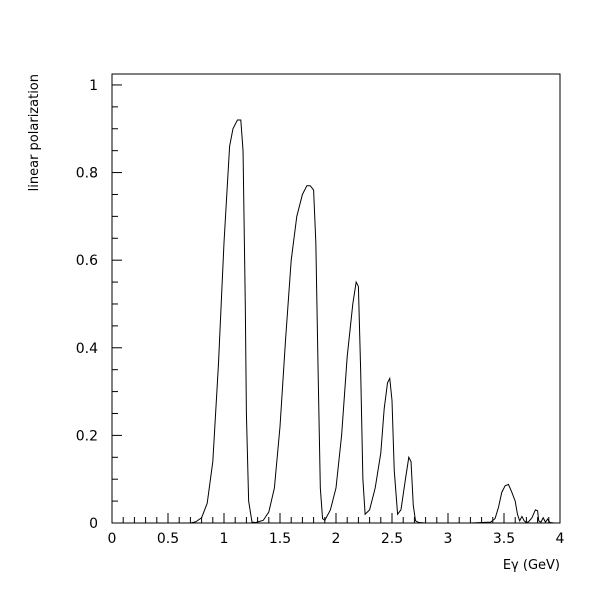 The width and height of the screenshot is (600, 600). I want to click on y-axis-ticks, so click(117, 304).